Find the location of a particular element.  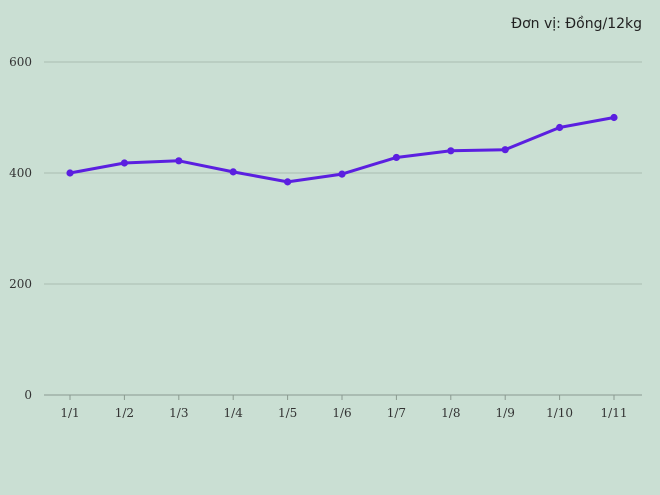

y-tick-label: 200 is located at coordinates (20, 284).